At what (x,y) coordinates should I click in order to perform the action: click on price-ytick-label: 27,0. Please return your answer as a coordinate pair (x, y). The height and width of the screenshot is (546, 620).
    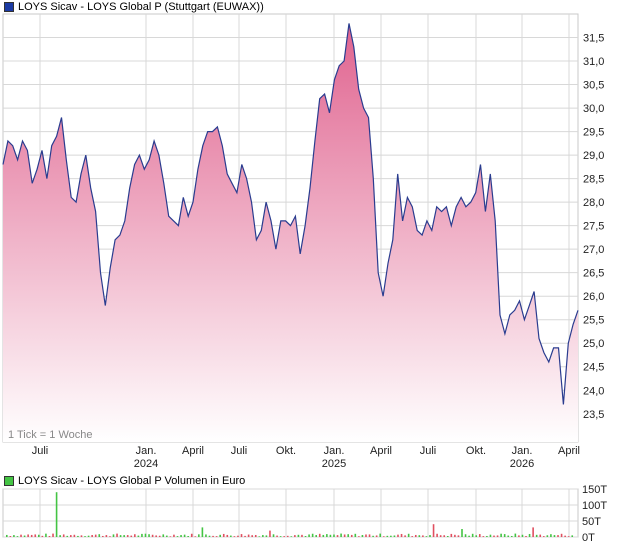
    Looking at the image, I should click on (593, 250).